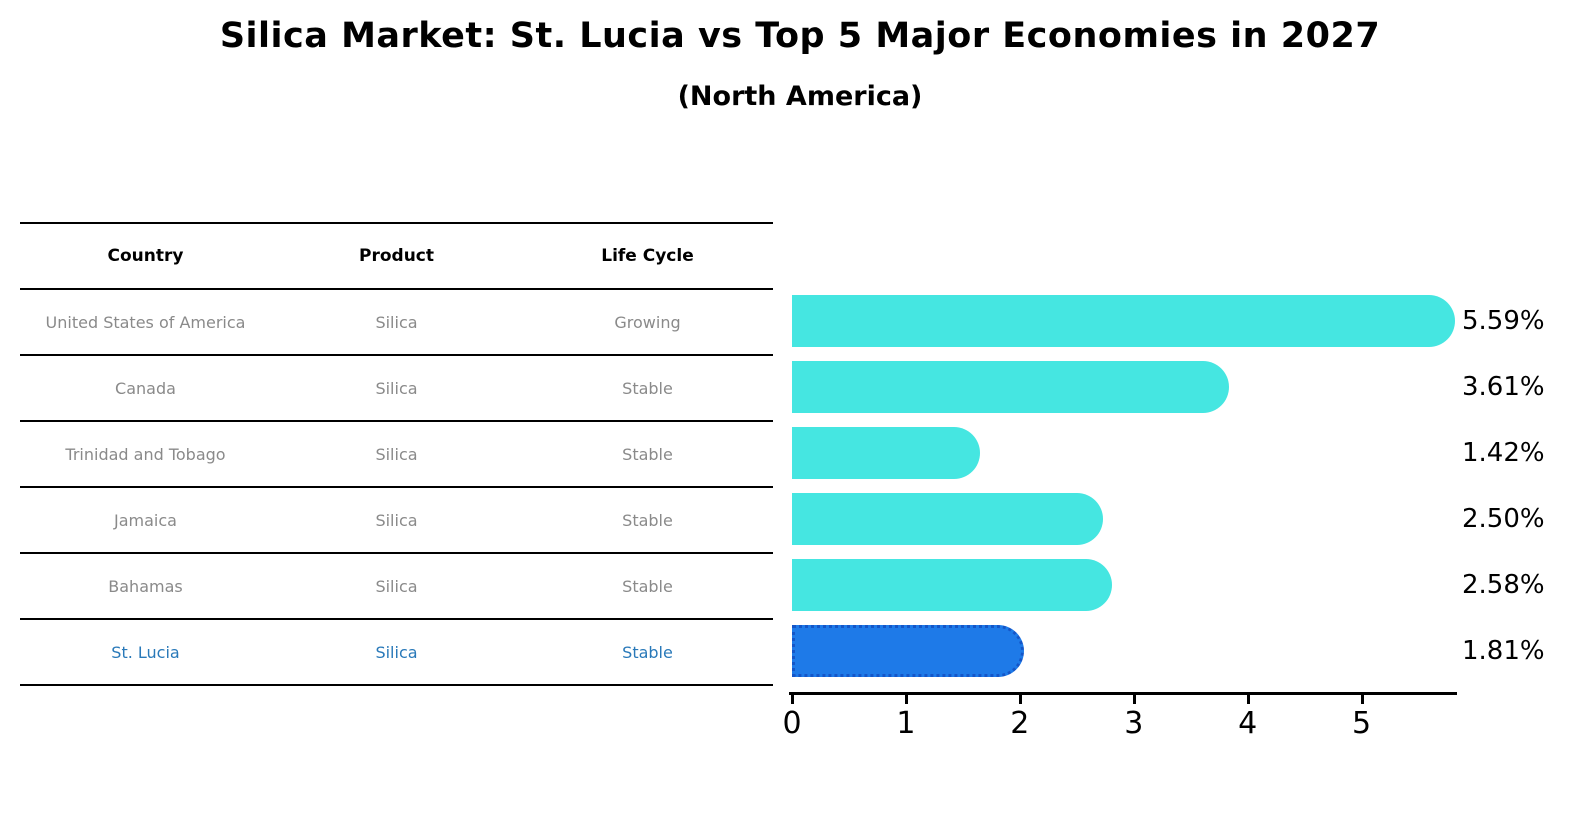 The image size is (1586, 823). Describe the element at coordinates (1503, 387) in the screenshot. I see `bar-value-label-canada: 3.61%` at that location.